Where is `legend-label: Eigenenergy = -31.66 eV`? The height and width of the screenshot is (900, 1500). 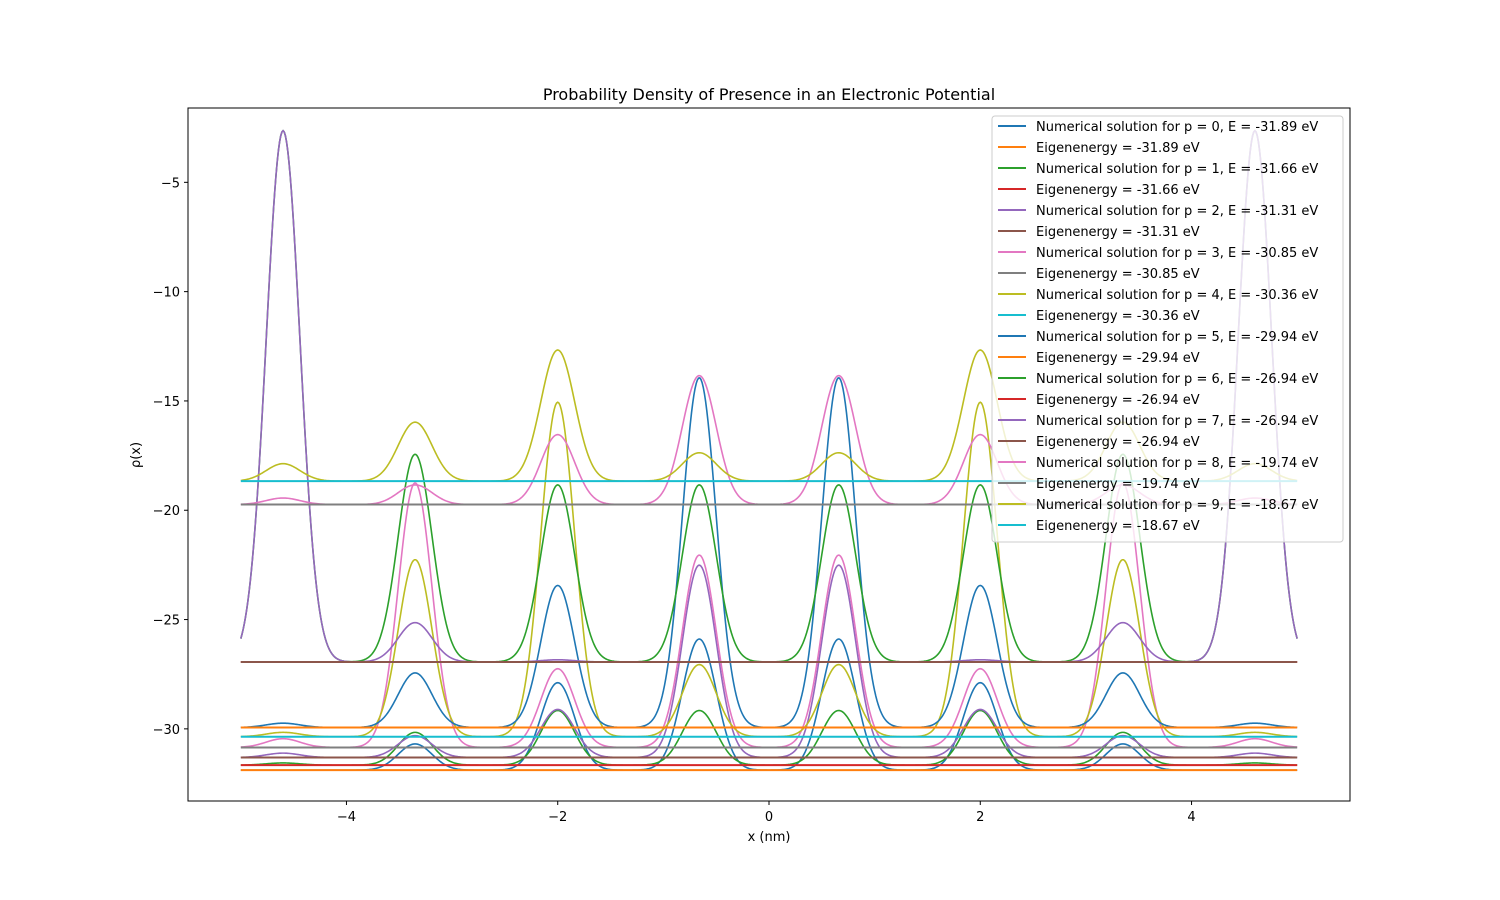 legend-label: Eigenenergy = -31.66 eV is located at coordinates (1118, 190).